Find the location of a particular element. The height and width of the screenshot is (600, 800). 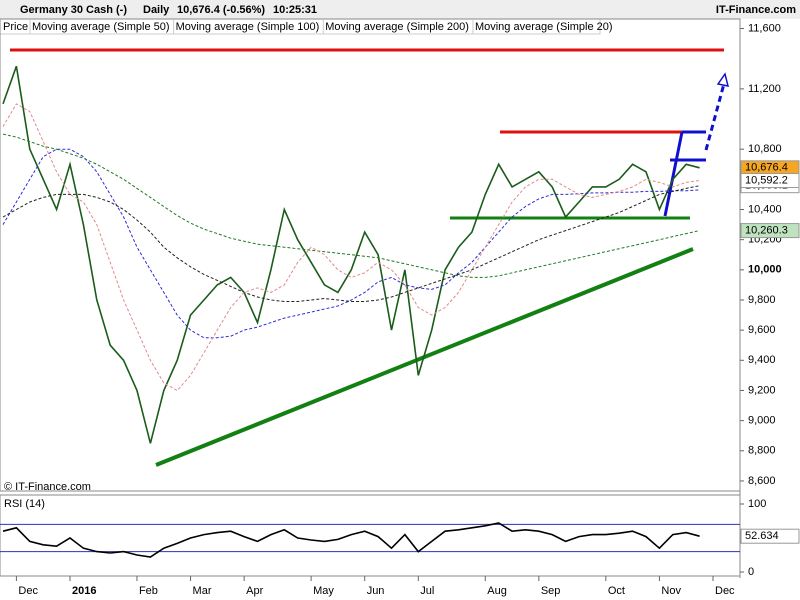

quote: 10,676.4 (-0.56%) is located at coordinates (221, 10).